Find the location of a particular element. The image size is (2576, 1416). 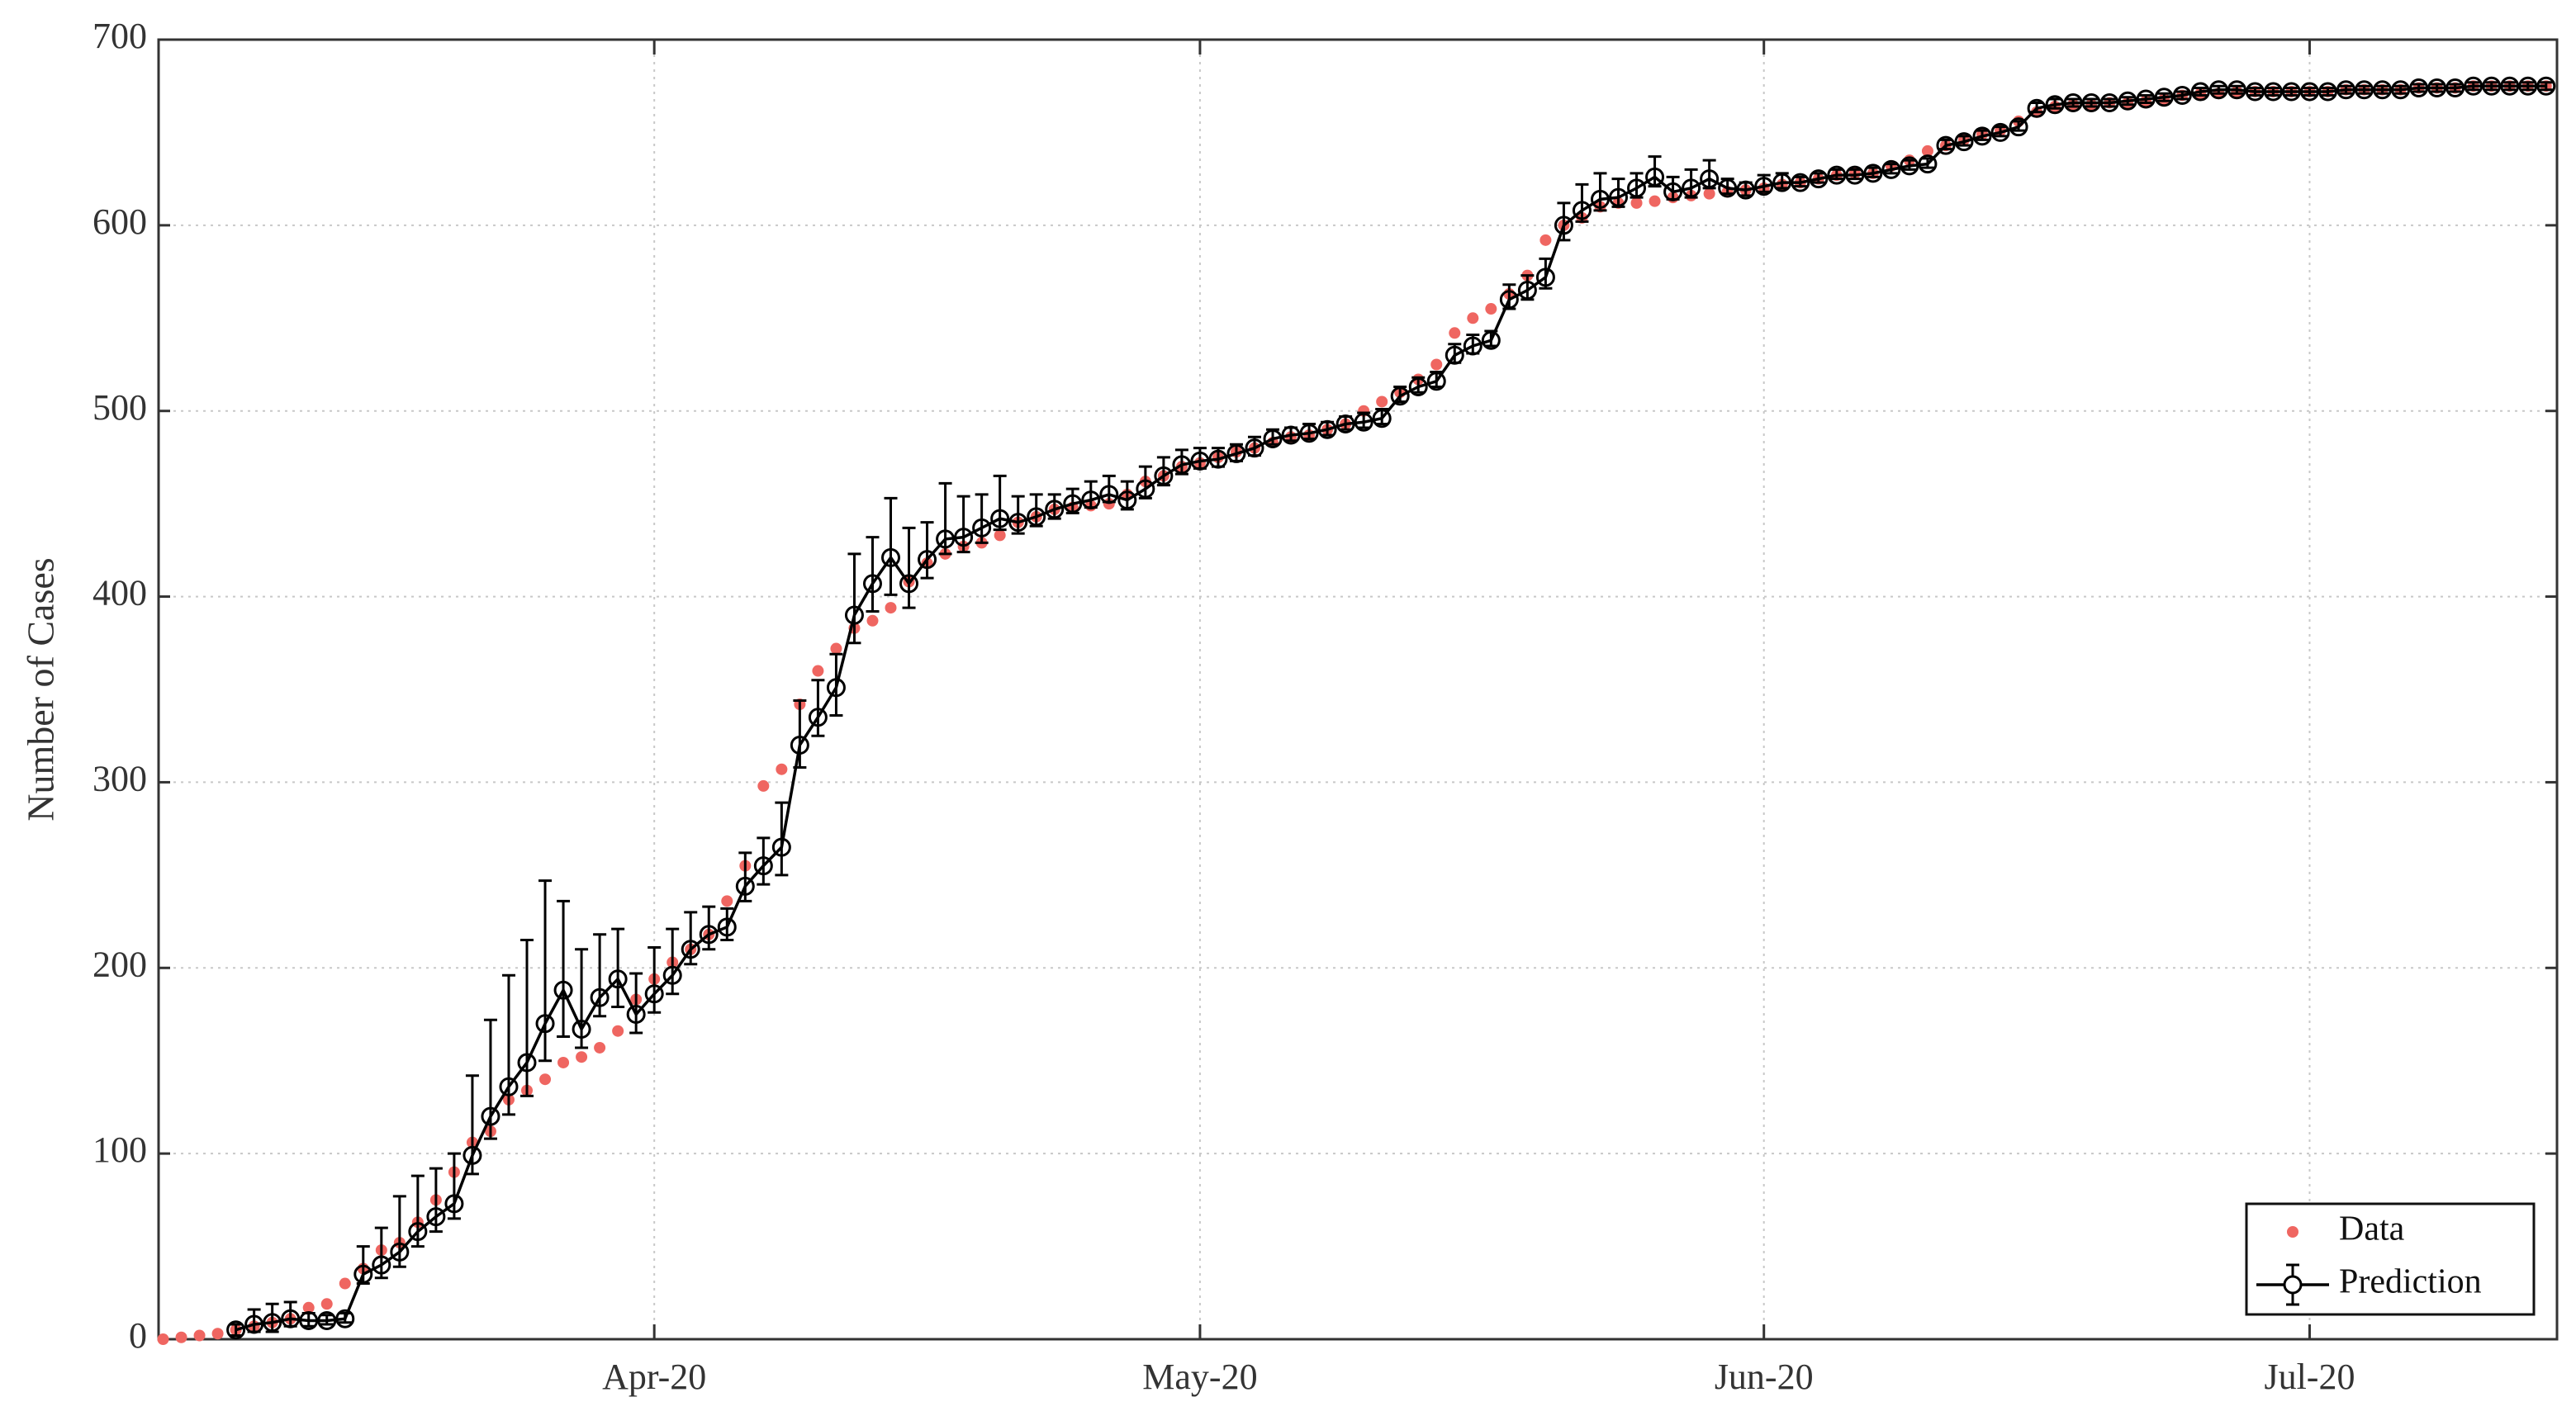

y-tick-label: 200 is located at coordinates (120, 964).